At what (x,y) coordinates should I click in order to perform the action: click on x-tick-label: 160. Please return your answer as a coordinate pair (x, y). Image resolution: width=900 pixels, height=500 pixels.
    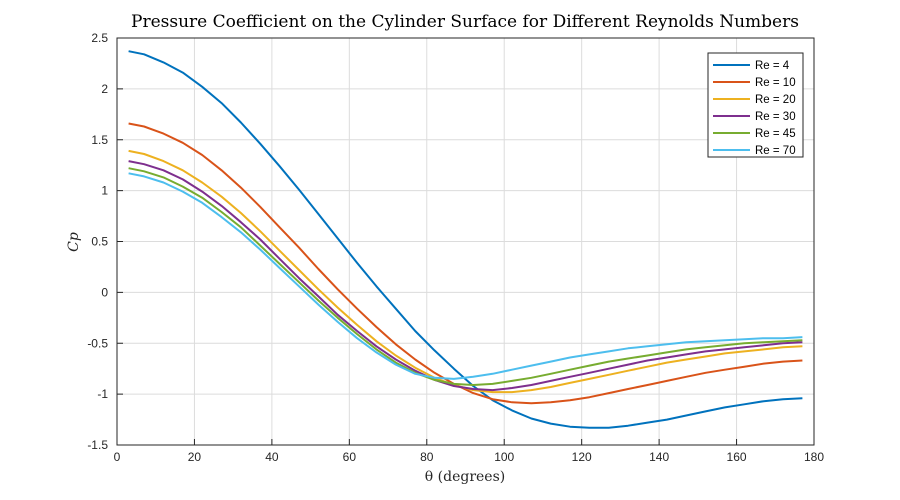
    Looking at the image, I should click on (737, 457).